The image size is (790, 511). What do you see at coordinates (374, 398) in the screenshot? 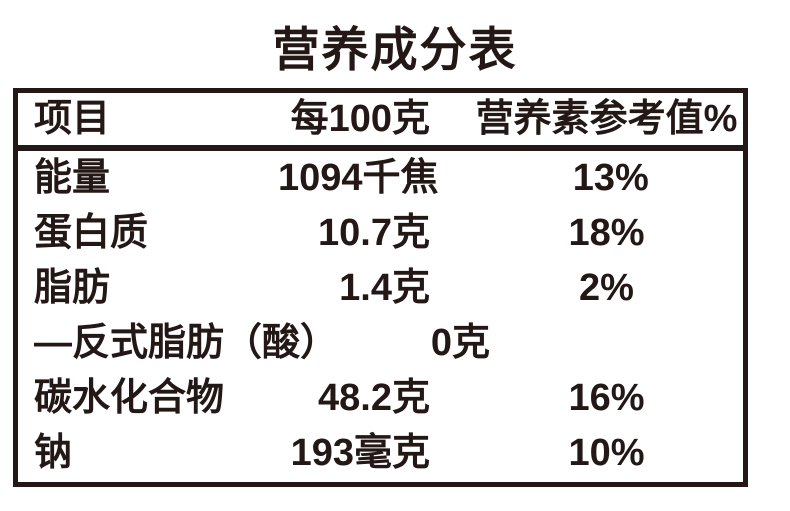
I see `row-per100g-value: 48.2克` at bounding box center [374, 398].